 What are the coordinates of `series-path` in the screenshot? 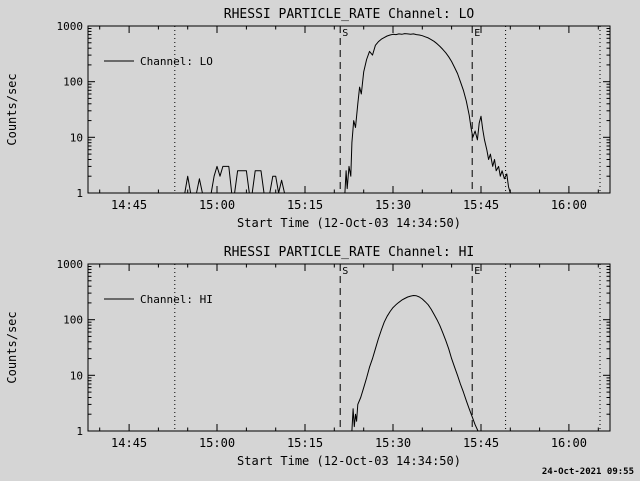 It's located at (415, 363).